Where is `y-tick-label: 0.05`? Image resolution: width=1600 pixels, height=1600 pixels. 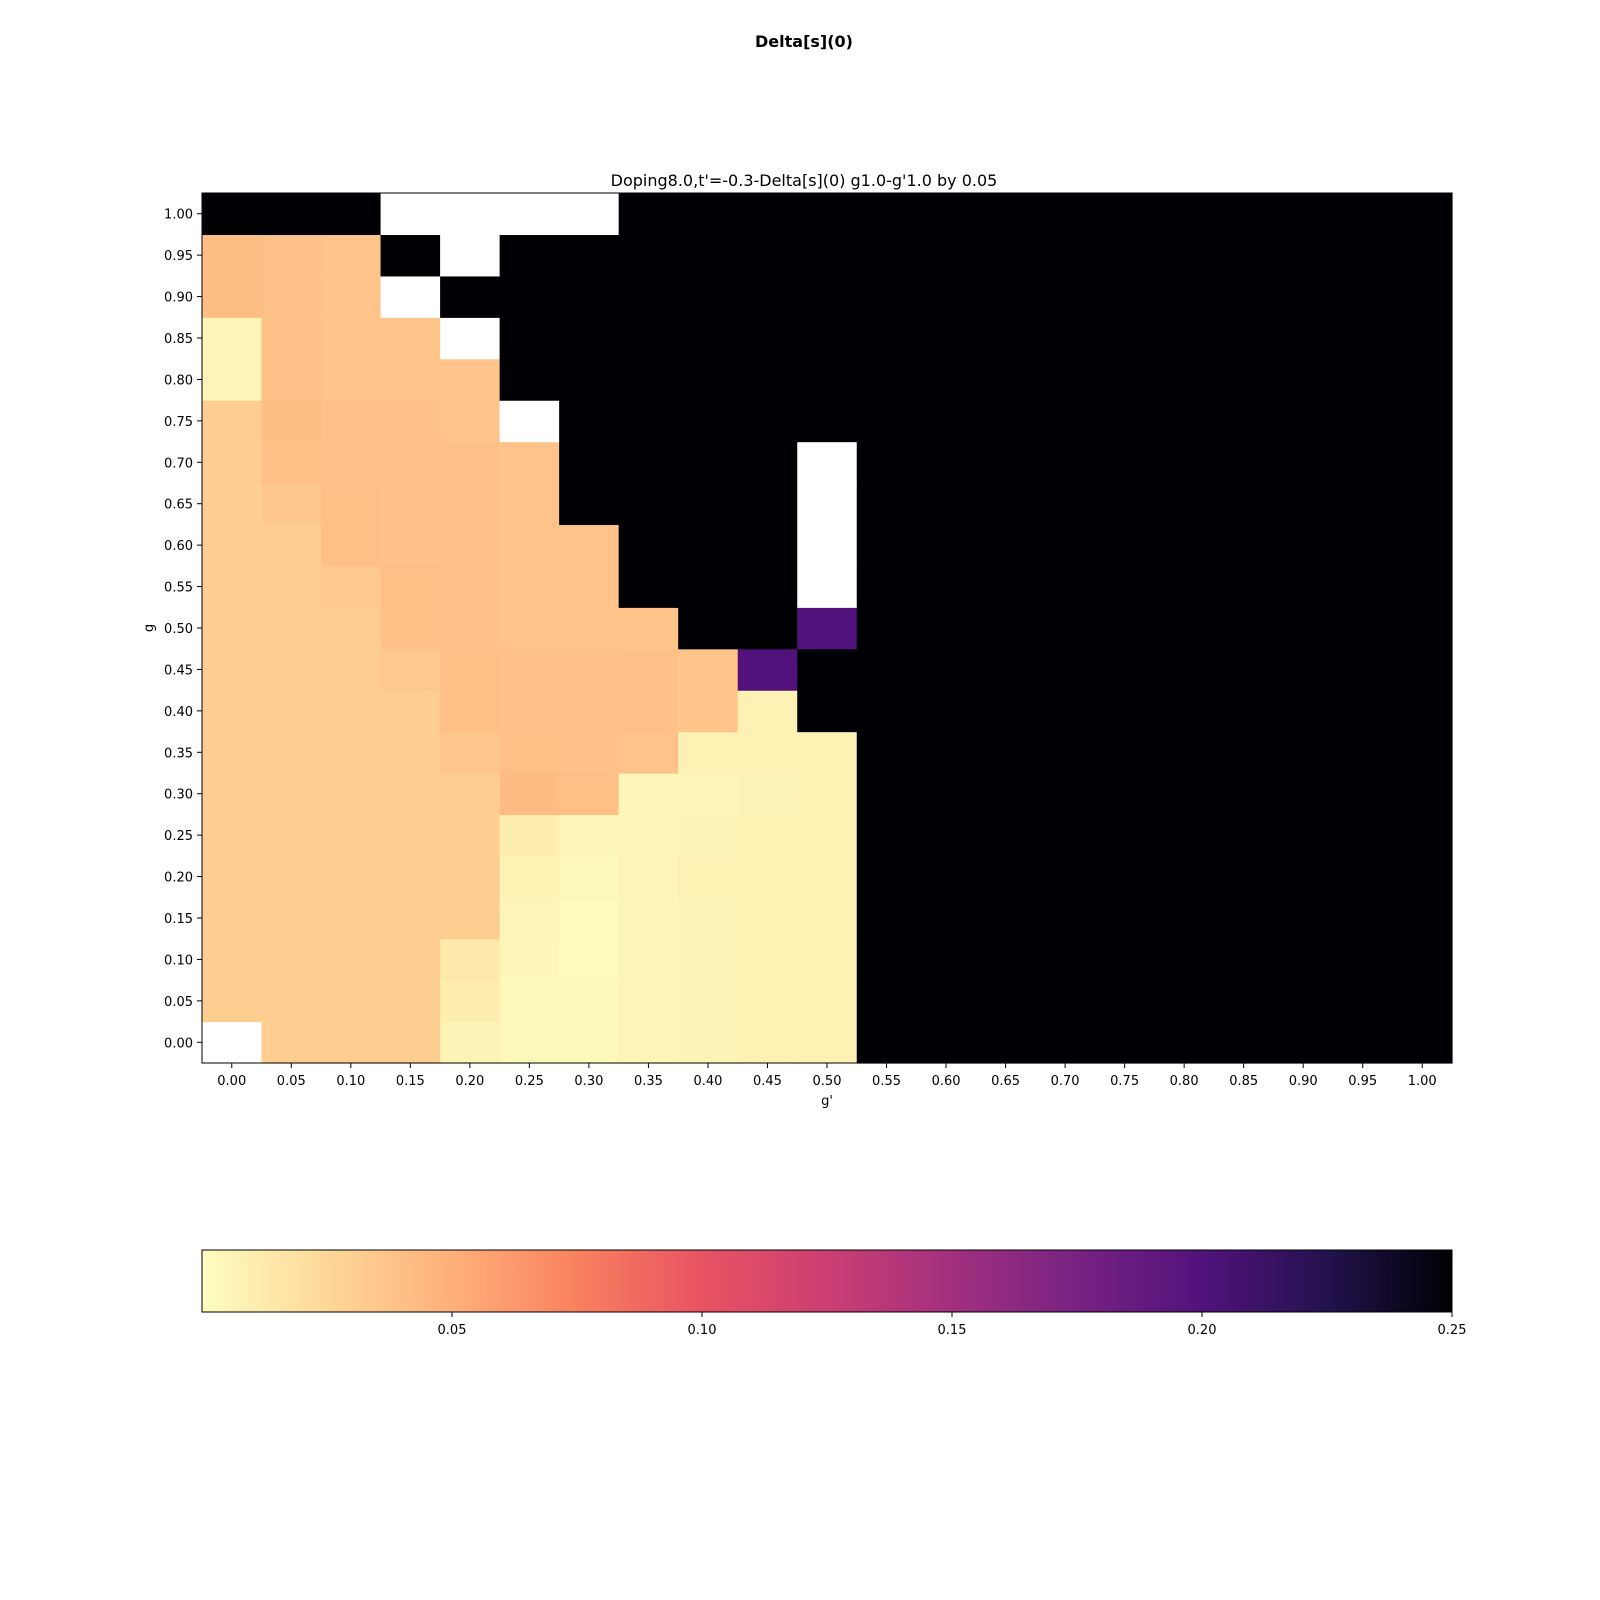
y-tick-label: 0.05 is located at coordinates (178, 1002).